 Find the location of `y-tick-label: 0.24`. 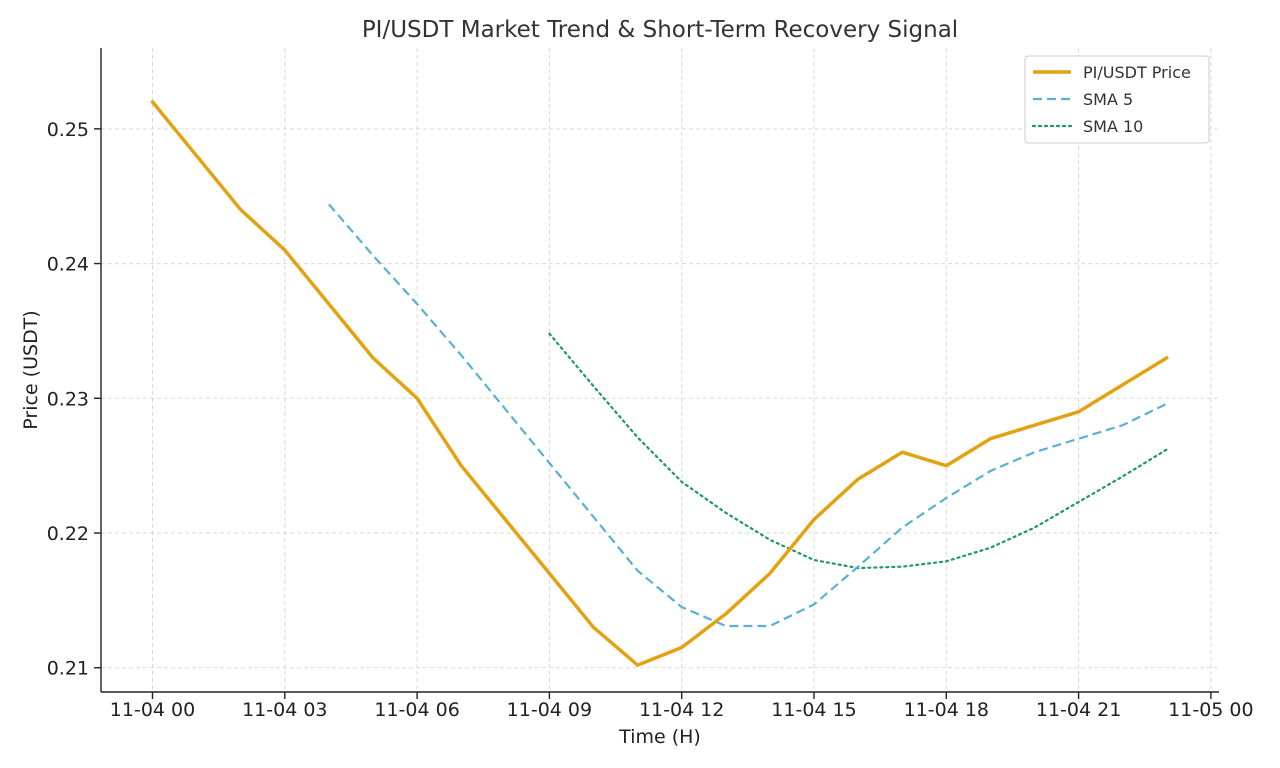

y-tick-label: 0.24 is located at coordinates (68, 265).